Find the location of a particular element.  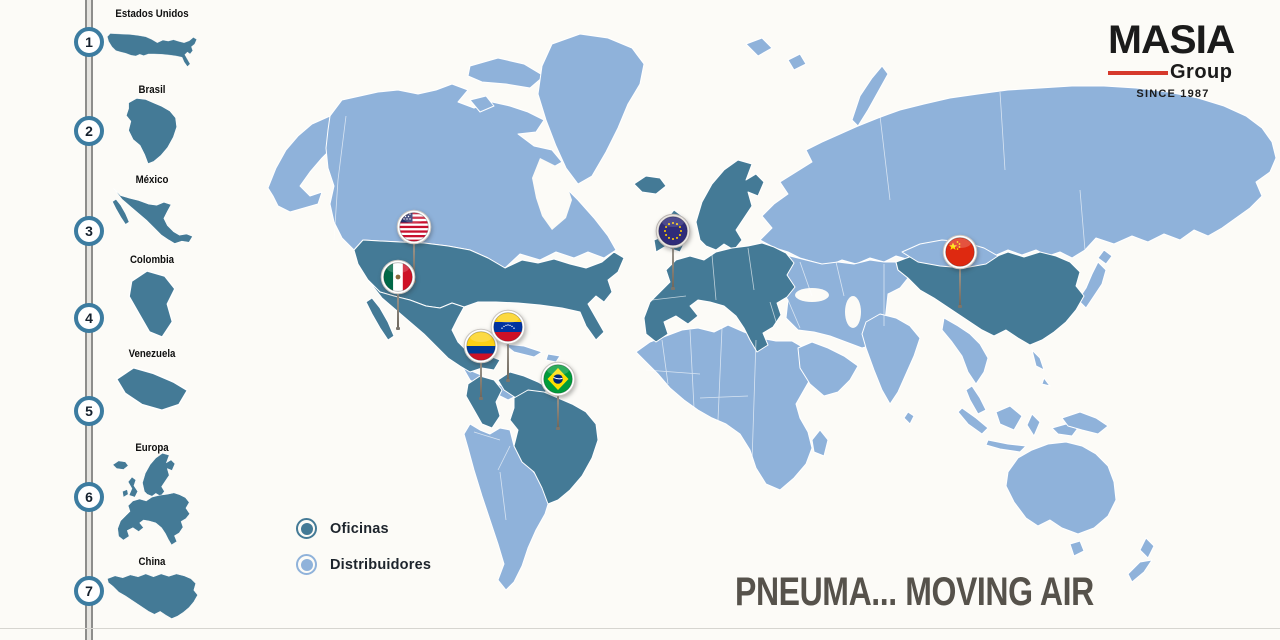

step-marker-2: 2 is located at coordinates (89, 131).